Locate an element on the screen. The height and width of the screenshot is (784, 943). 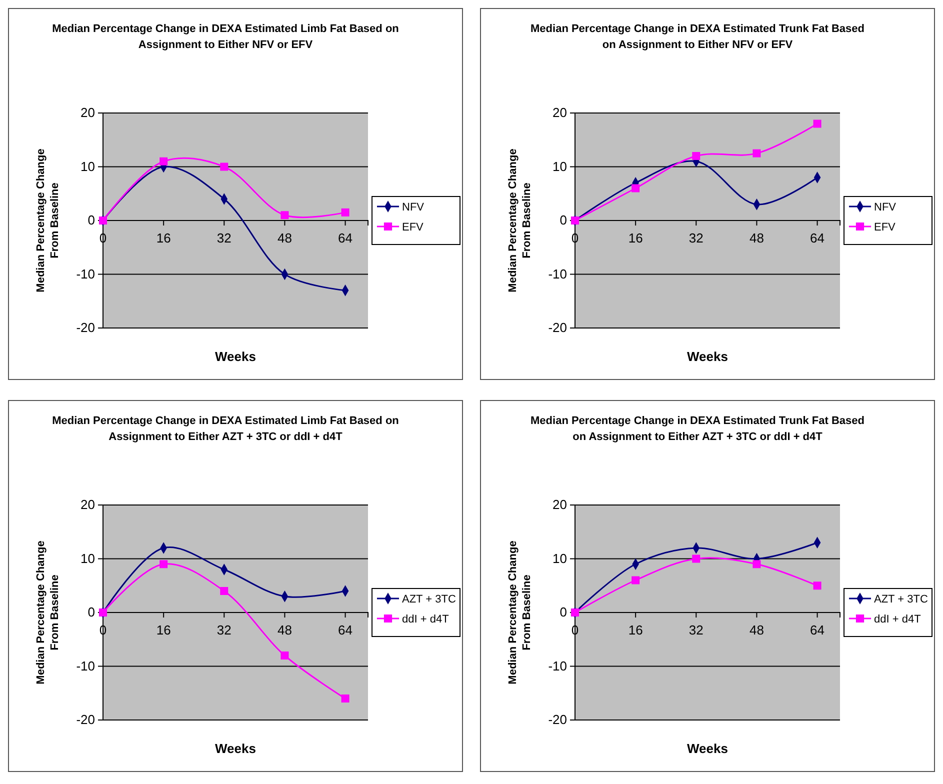
chart-title: Median Percentage Change in DEXA Estimated Limb Fat Based on Assignment to Either AZT + 3TC or ddI + d4T is located at coordinates (226, 429).